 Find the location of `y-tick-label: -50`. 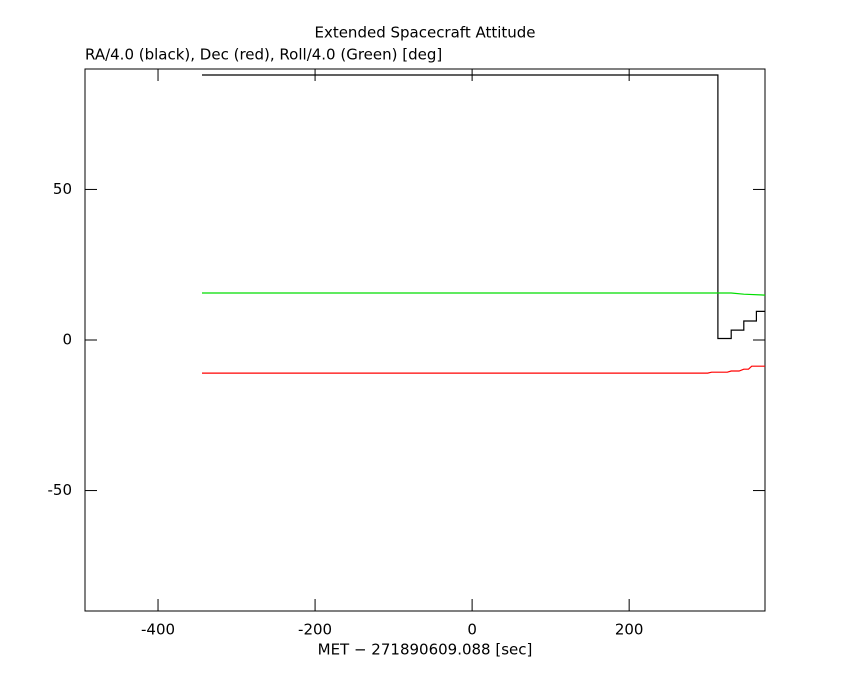

y-tick-label: -50 is located at coordinates (60, 490).